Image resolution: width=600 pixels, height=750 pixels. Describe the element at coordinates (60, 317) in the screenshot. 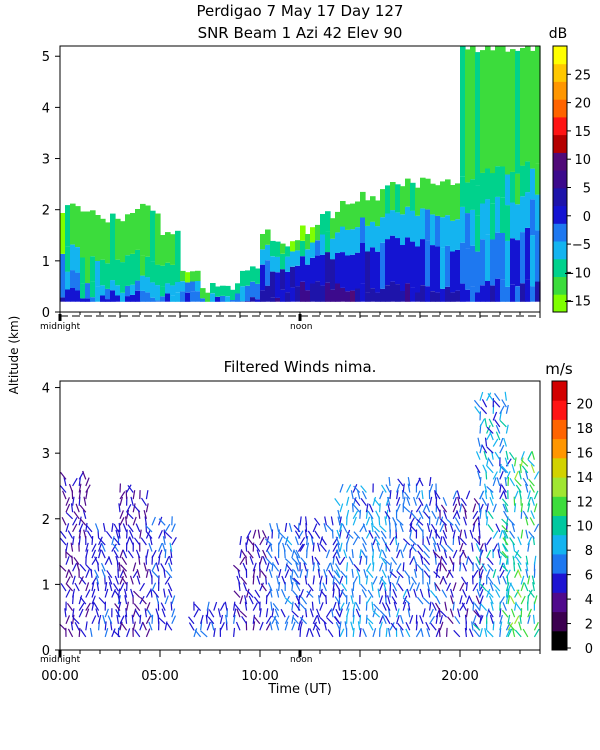

I see `midnight-marker` at that location.